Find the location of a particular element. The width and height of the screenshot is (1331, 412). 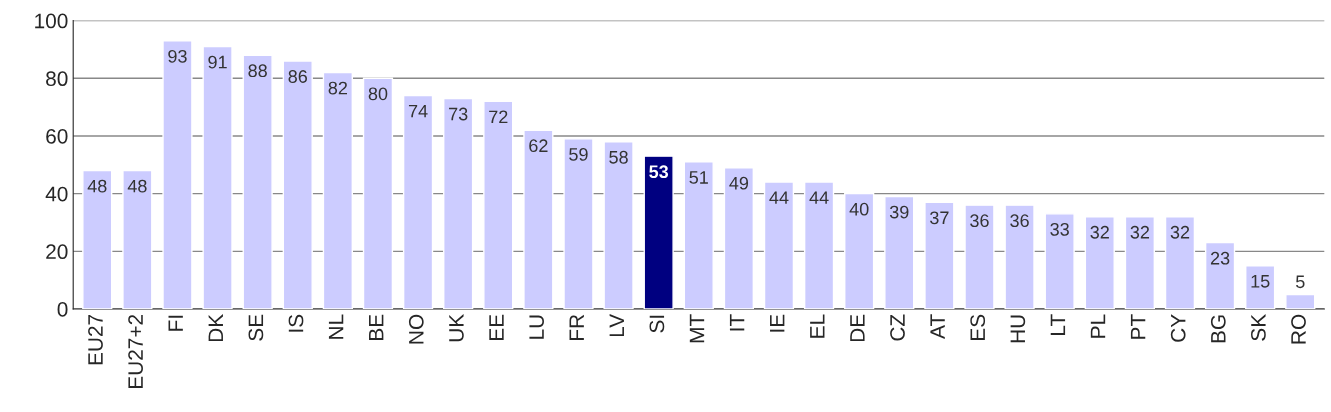

x-tick-label: NL is located at coordinates (336, 326).